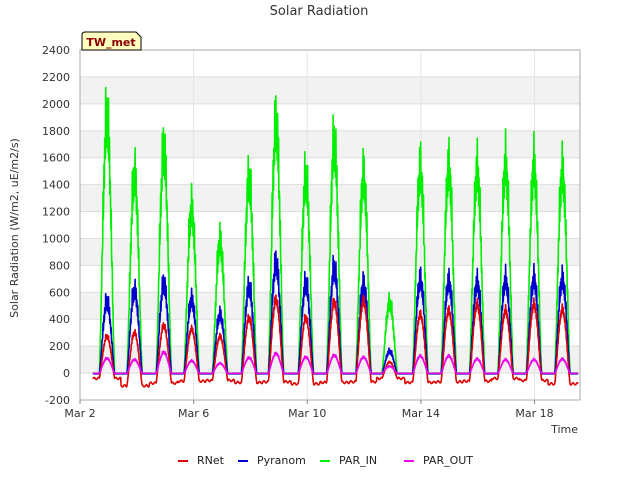 The width and height of the screenshot is (640, 480). What do you see at coordinates (281, 460) in the screenshot?
I see `legend-label: Pyranom` at bounding box center [281, 460].